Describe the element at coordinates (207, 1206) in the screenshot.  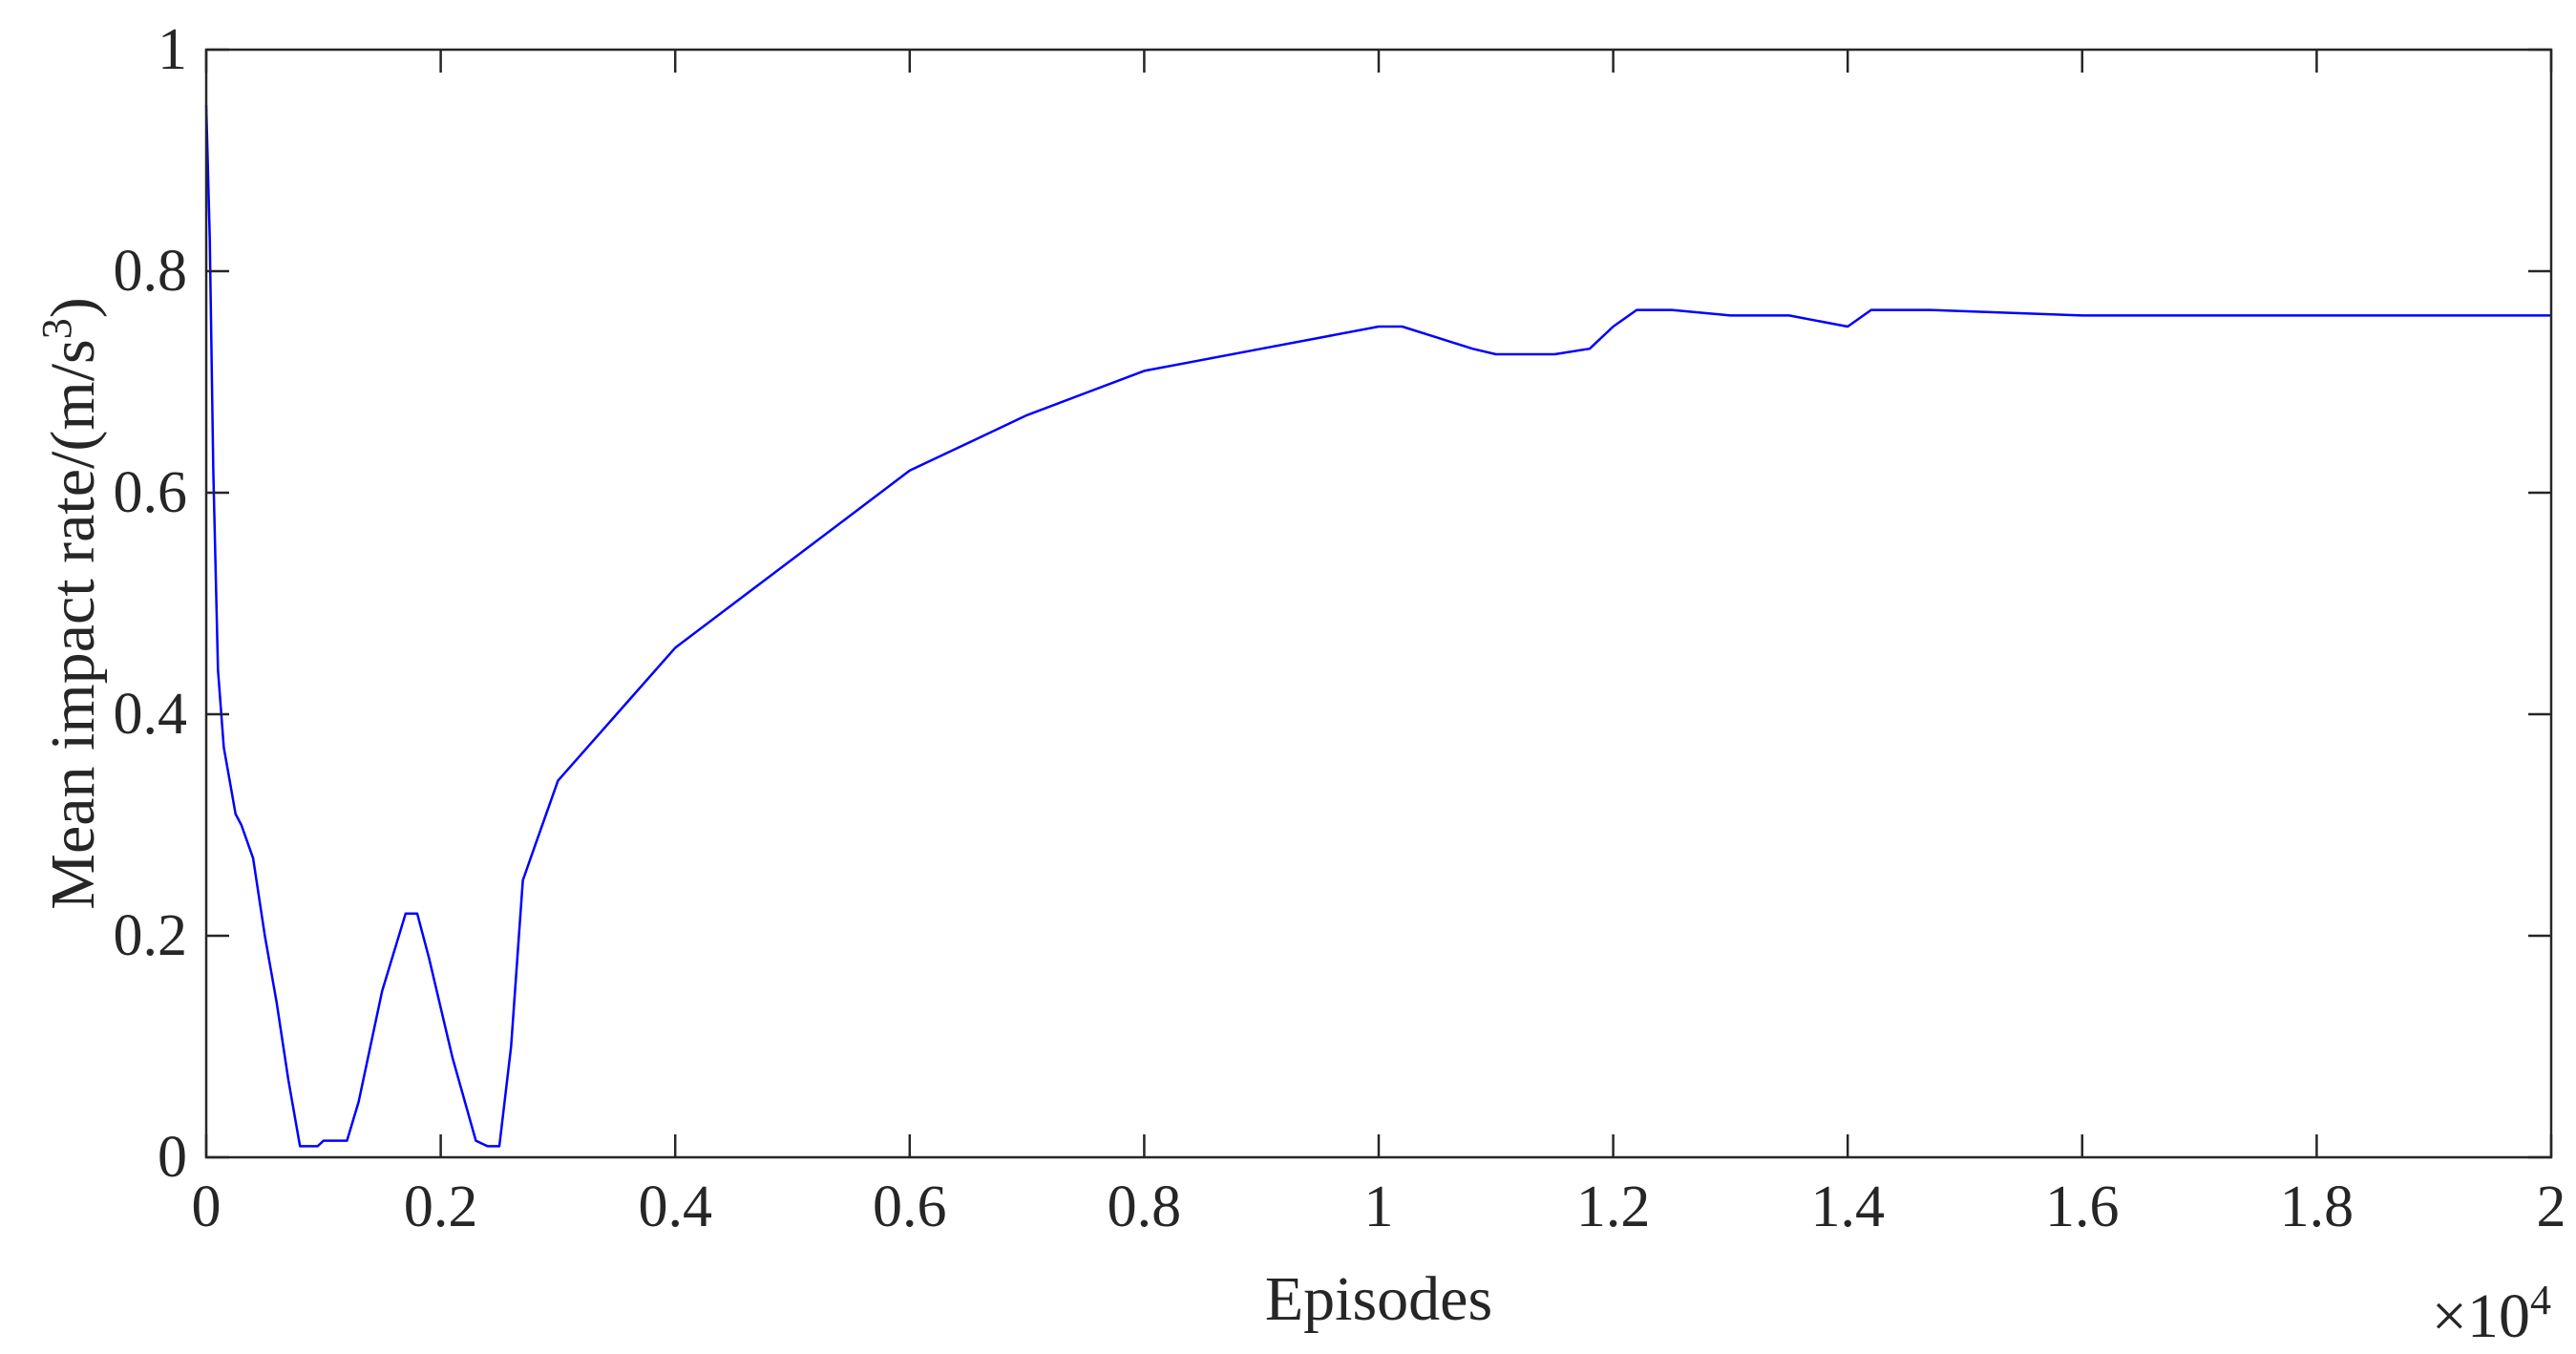
I see `x-tick-label: 0` at that location.